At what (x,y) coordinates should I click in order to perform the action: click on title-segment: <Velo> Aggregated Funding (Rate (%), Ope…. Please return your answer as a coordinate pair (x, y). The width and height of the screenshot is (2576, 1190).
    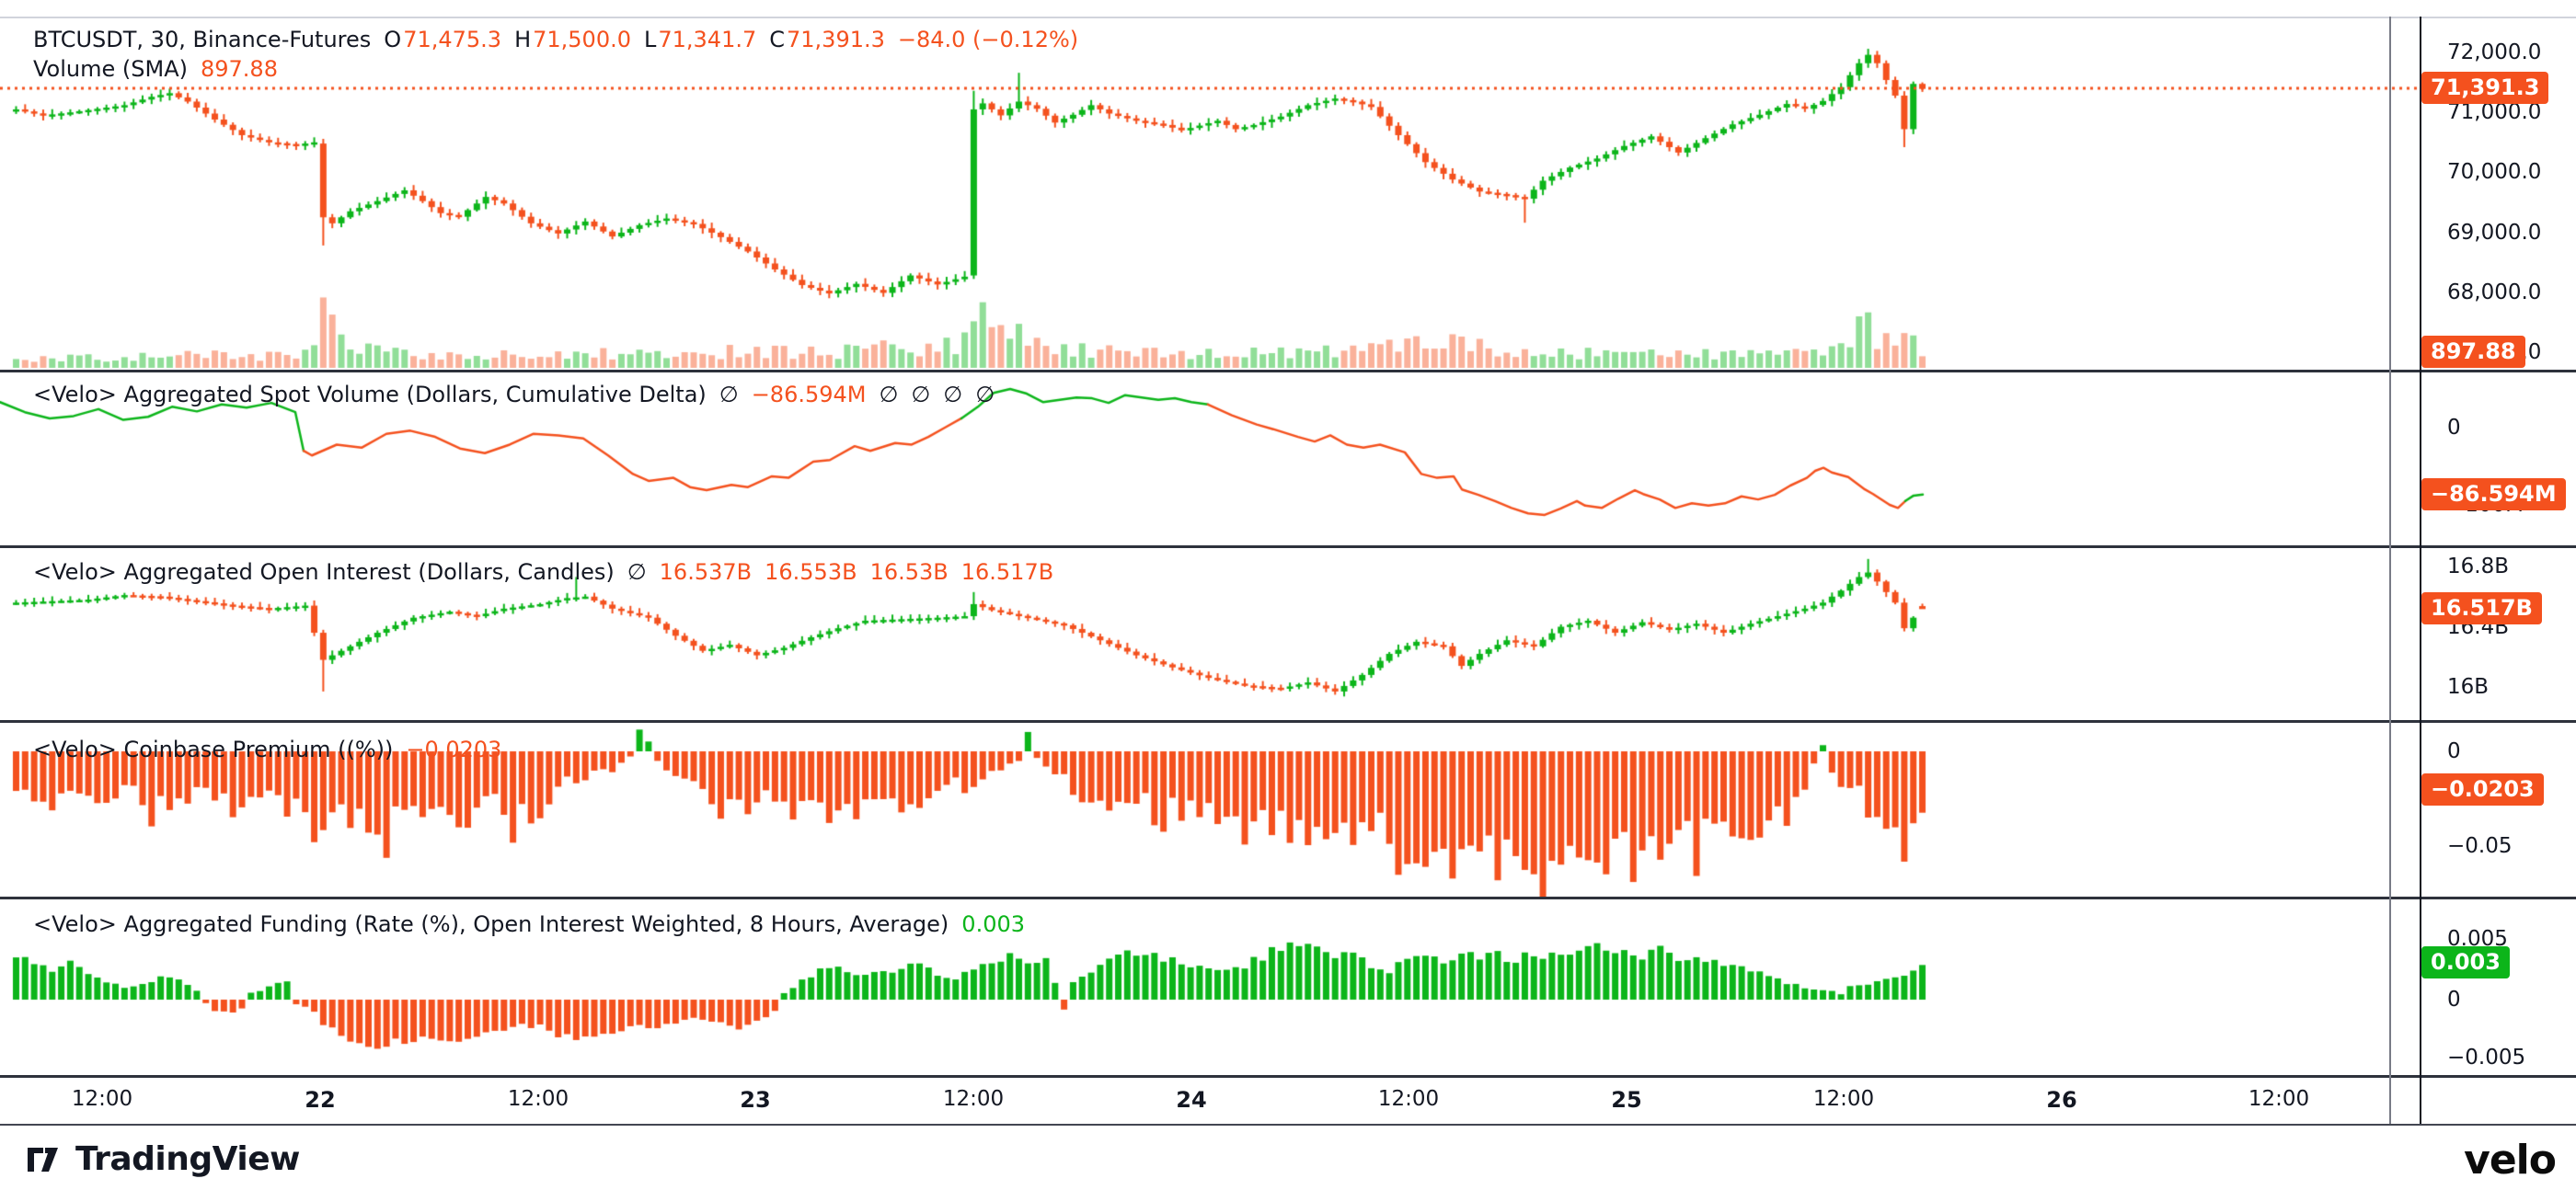
    Looking at the image, I should click on (491, 924).